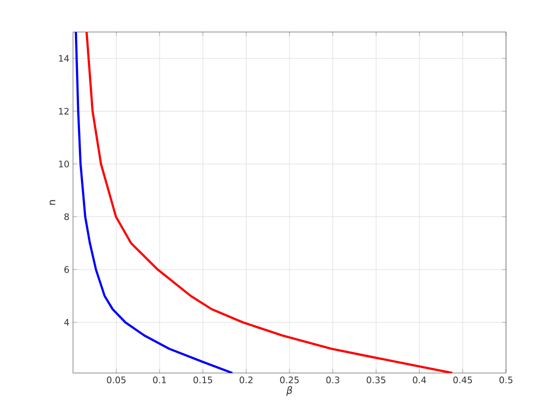 Image resolution: width=560 pixels, height=420 pixels. Describe the element at coordinates (289, 391) in the screenshot. I see `x-axis-title: β` at that location.